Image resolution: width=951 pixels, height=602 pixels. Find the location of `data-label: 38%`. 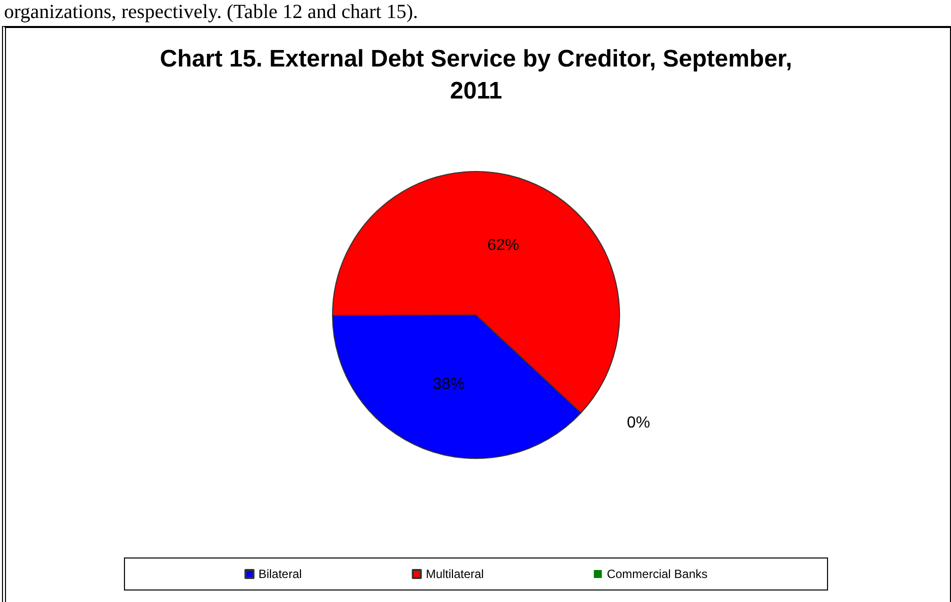

data-label: 38% is located at coordinates (448, 385).